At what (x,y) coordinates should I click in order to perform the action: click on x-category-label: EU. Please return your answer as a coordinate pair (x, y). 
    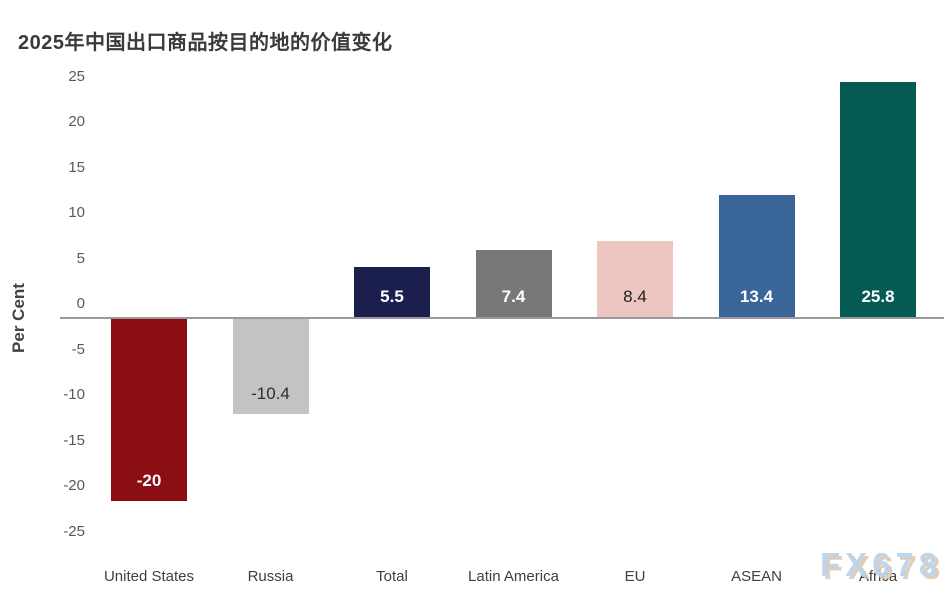
    Looking at the image, I should click on (635, 576).